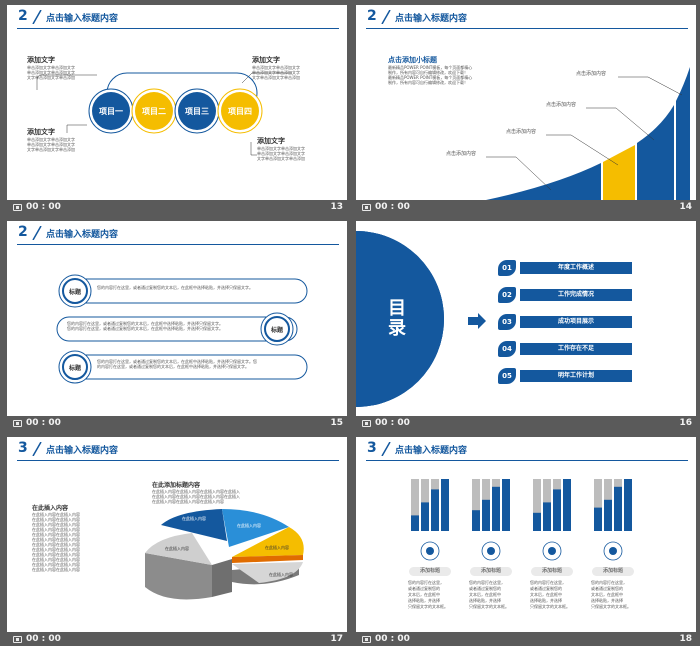 The width and height of the screenshot is (700, 646). What do you see at coordinates (526, 449) in the screenshot?
I see `slide-header: 3 点击输入标题内容` at bounding box center [526, 449].